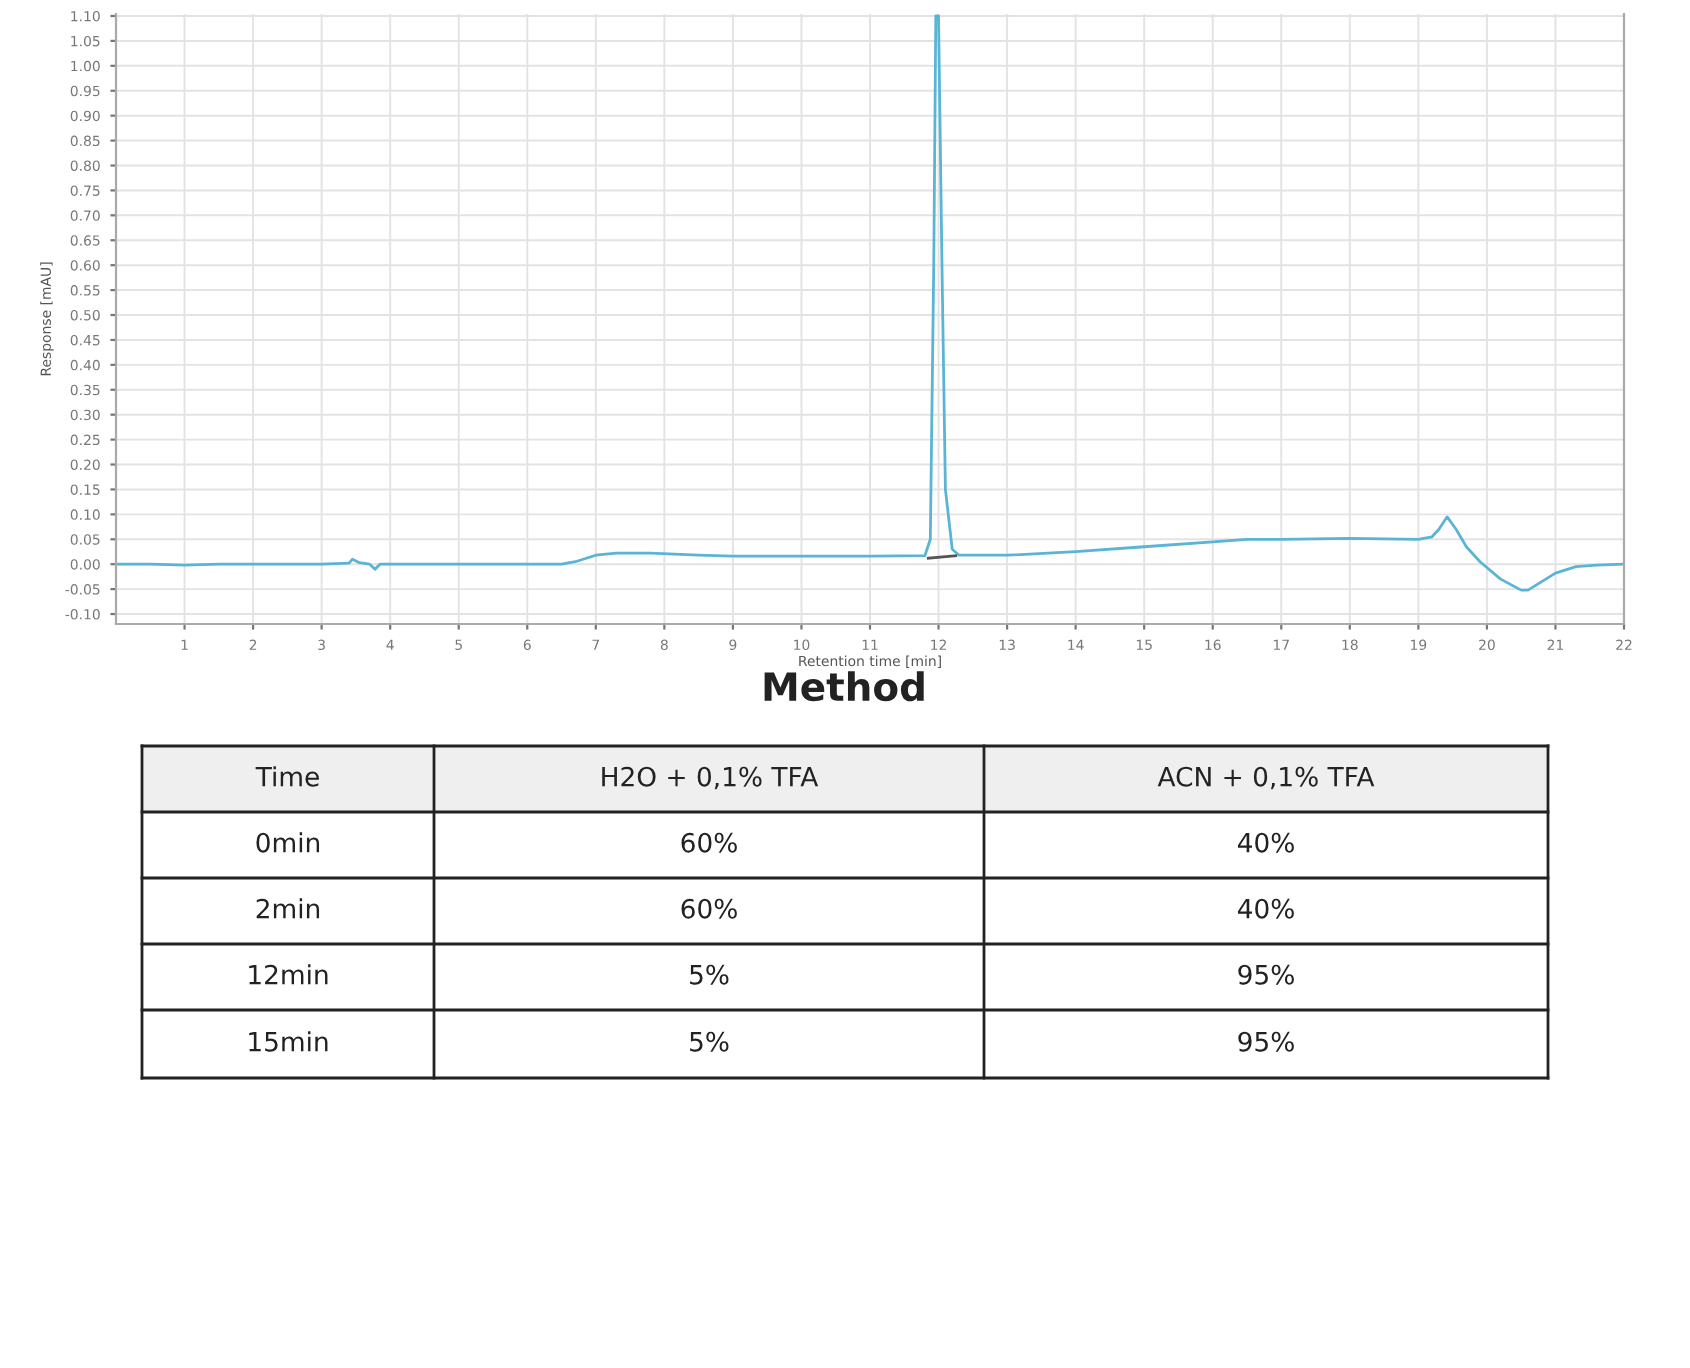  I want to click on category-label: 2min, so click(288, 908).